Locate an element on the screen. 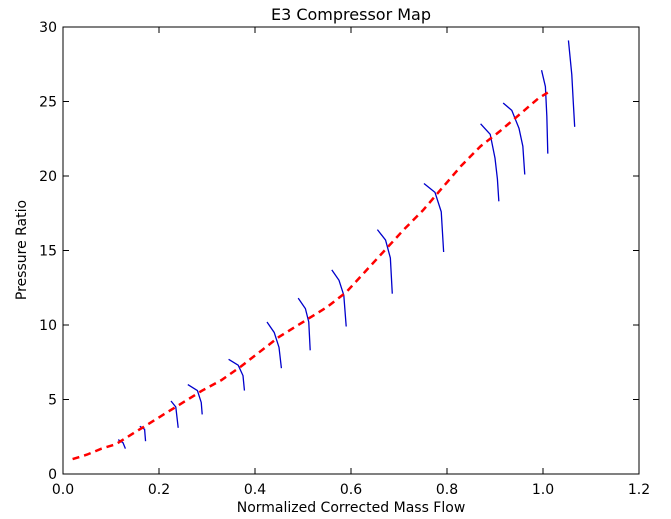 This screenshot has width=671, height=519. chart-title: E3 Compressor Map is located at coordinates (351, 14).